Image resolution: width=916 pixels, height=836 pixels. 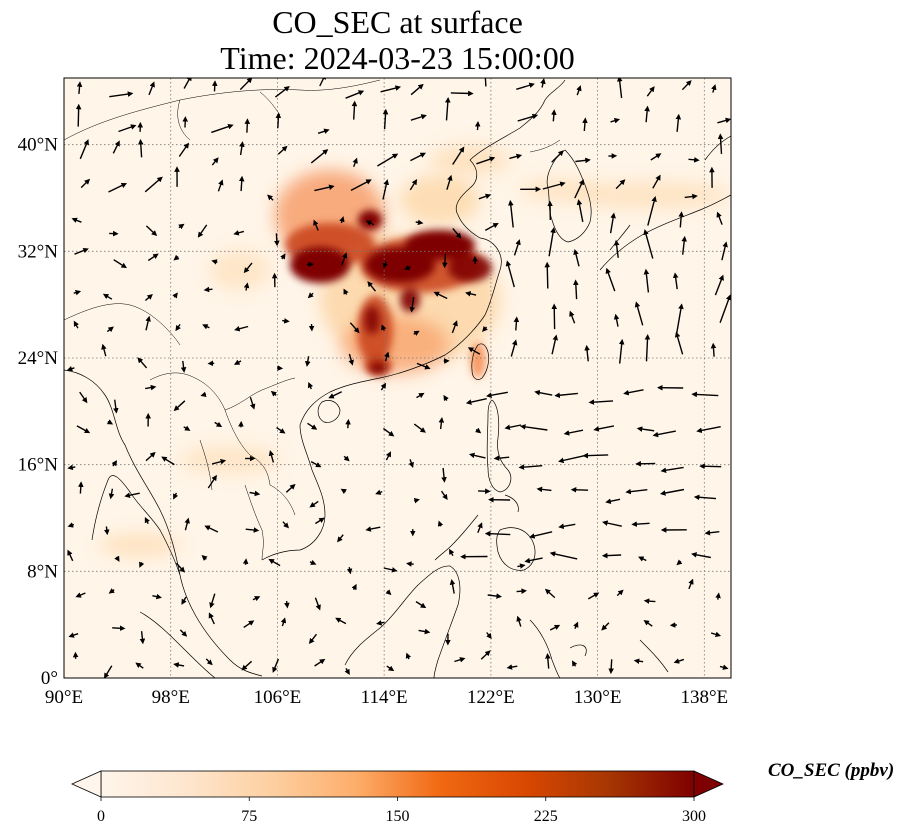 I want to click on colorbar-label: CO_SEC (ppbv), so click(x=831, y=770).